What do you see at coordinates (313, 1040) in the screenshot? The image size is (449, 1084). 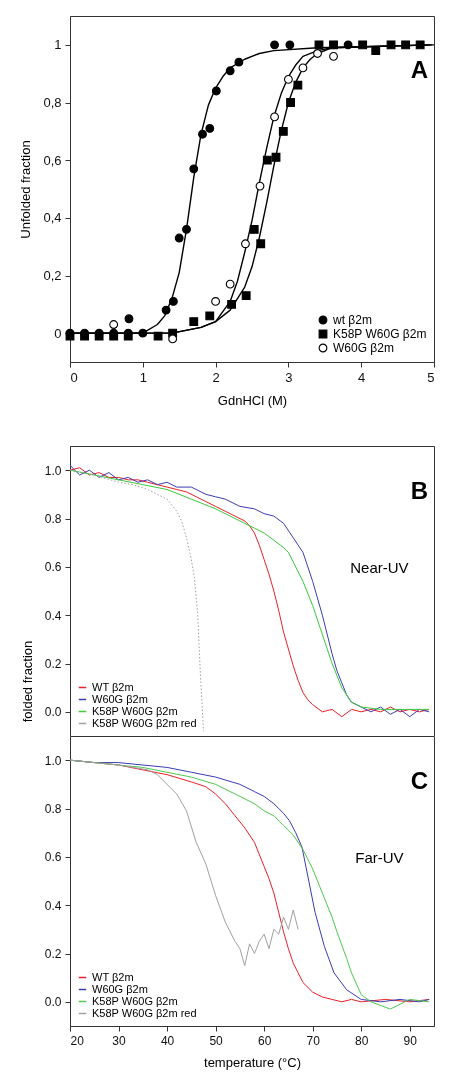 I see `x-tick-label: 70` at bounding box center [313, 1040].